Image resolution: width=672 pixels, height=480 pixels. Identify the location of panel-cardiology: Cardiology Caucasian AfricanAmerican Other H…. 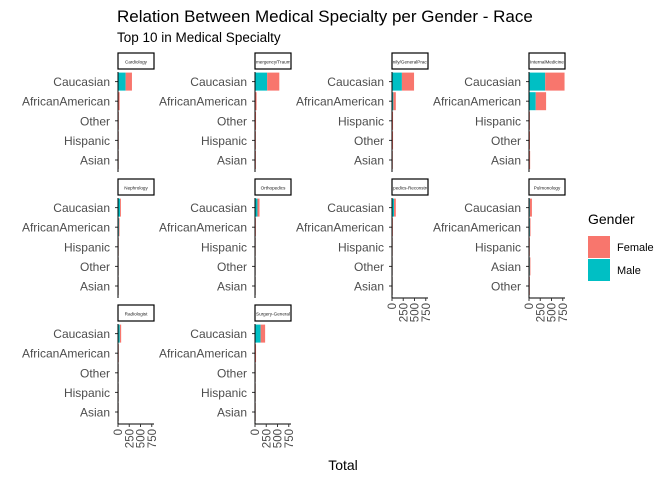
(88, 112).